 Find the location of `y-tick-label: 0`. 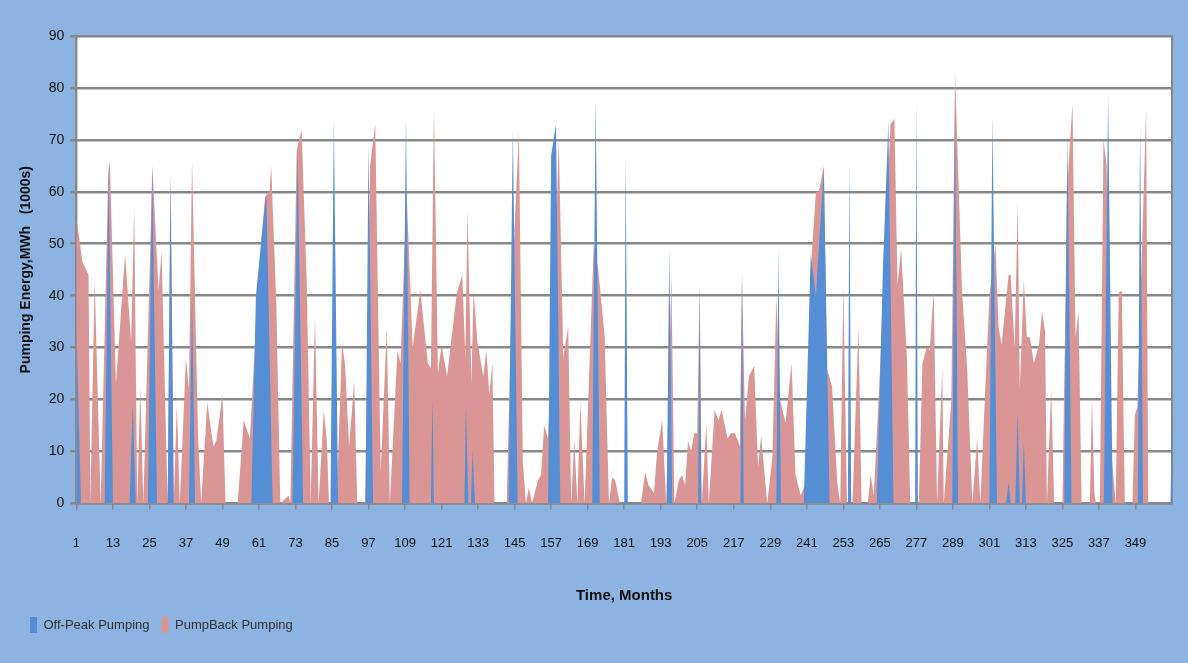

y-tick-label: 0 is located at coordinates (60, 502).